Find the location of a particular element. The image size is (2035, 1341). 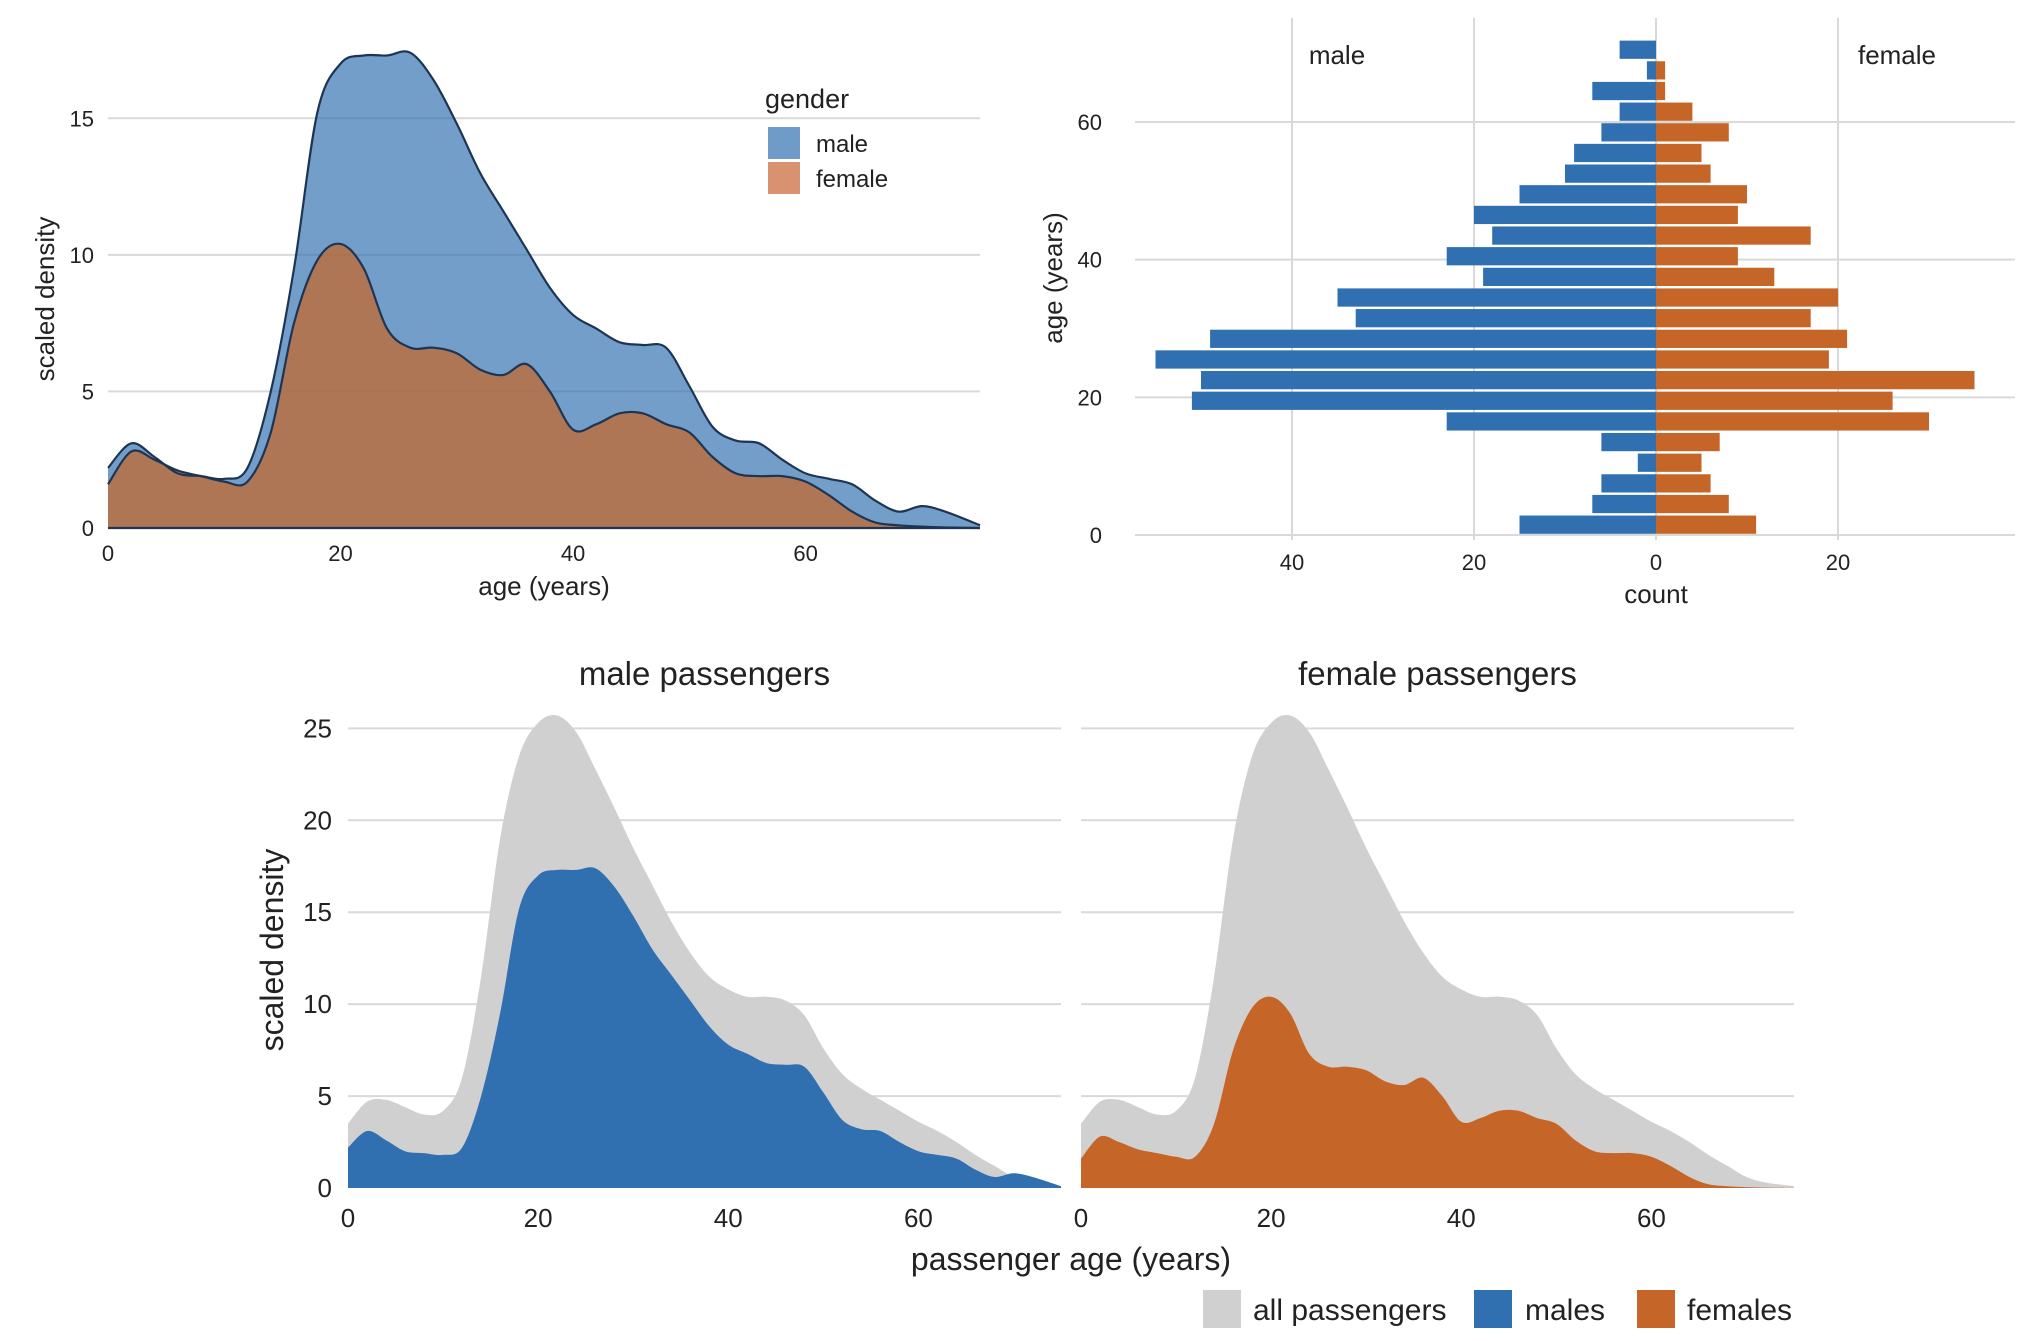

legend-label-males: males is located at coordinates (1565, 1310).